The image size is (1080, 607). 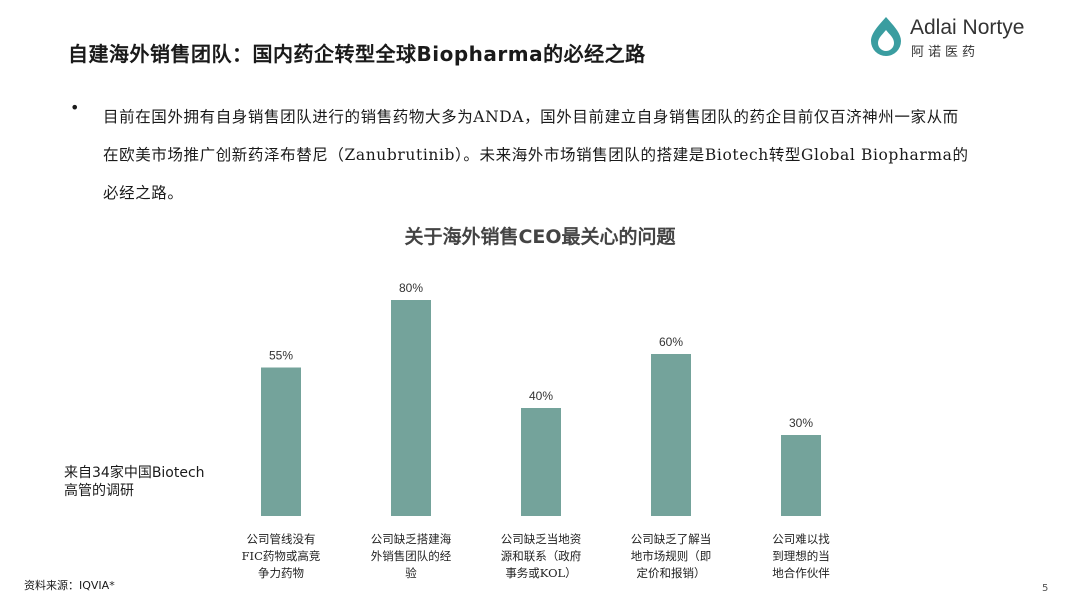 I want to click on survey-note: 来自34家中国Biotech 高管的调研, so click(x=144, y=482).